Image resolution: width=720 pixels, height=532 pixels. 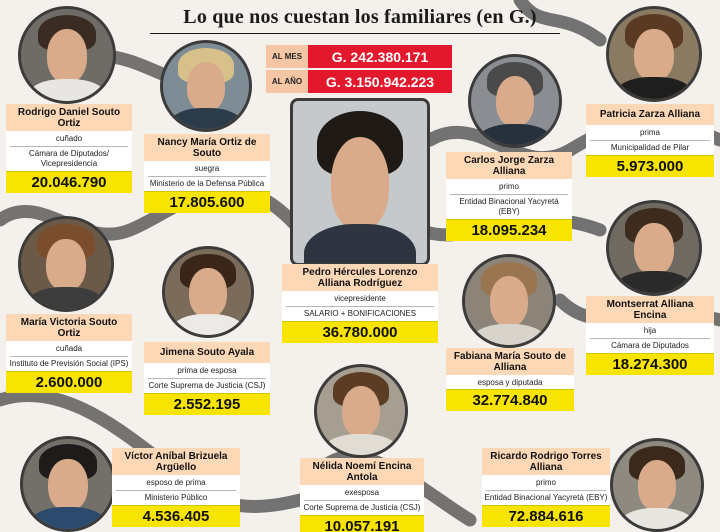 I want to click on pedro-institution: SALARIO + BONIFICACIONES, so click(x=360, y=313).